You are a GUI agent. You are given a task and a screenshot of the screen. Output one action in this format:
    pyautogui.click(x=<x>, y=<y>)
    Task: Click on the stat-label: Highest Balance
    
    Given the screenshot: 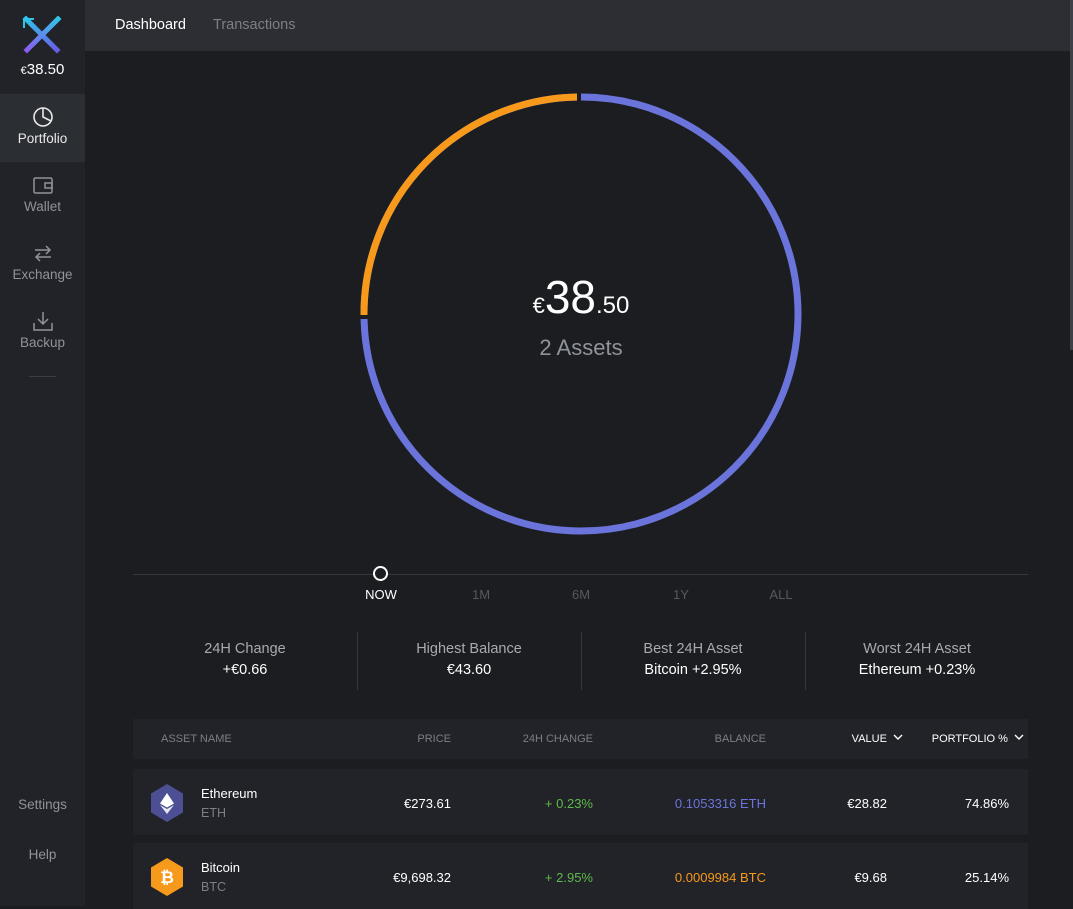 What is the action you would take?
    pyautogui.click(x=469, y=649)
    